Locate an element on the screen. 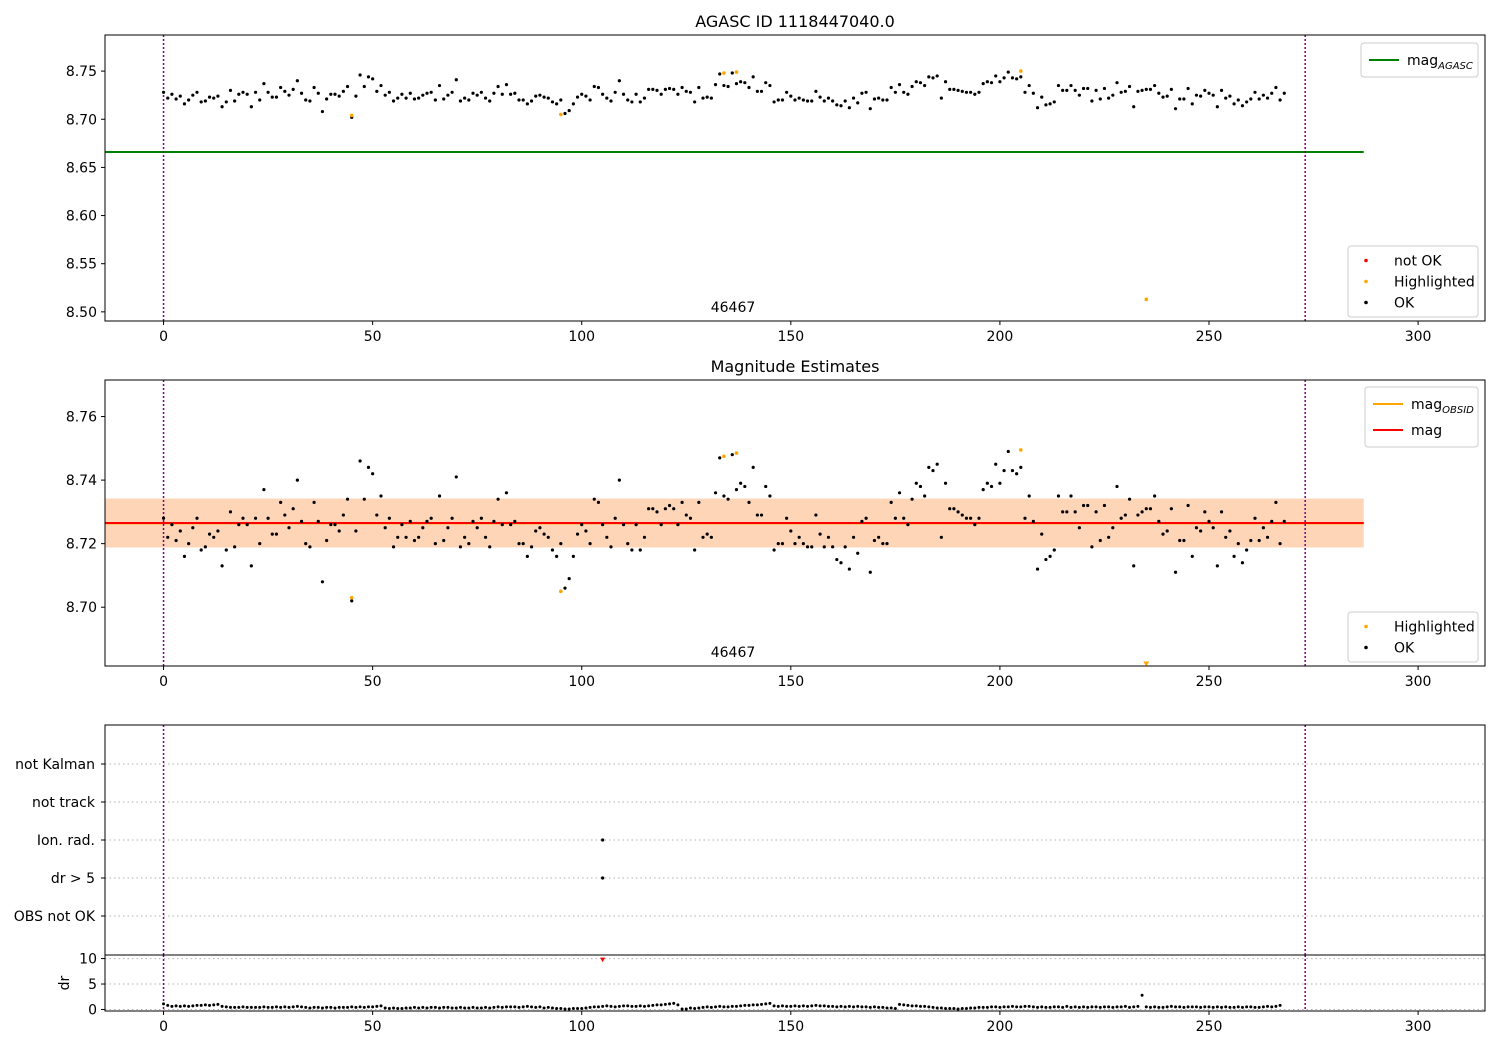  legend-lower-swatch-dot is located at coordinates (1366, 626).